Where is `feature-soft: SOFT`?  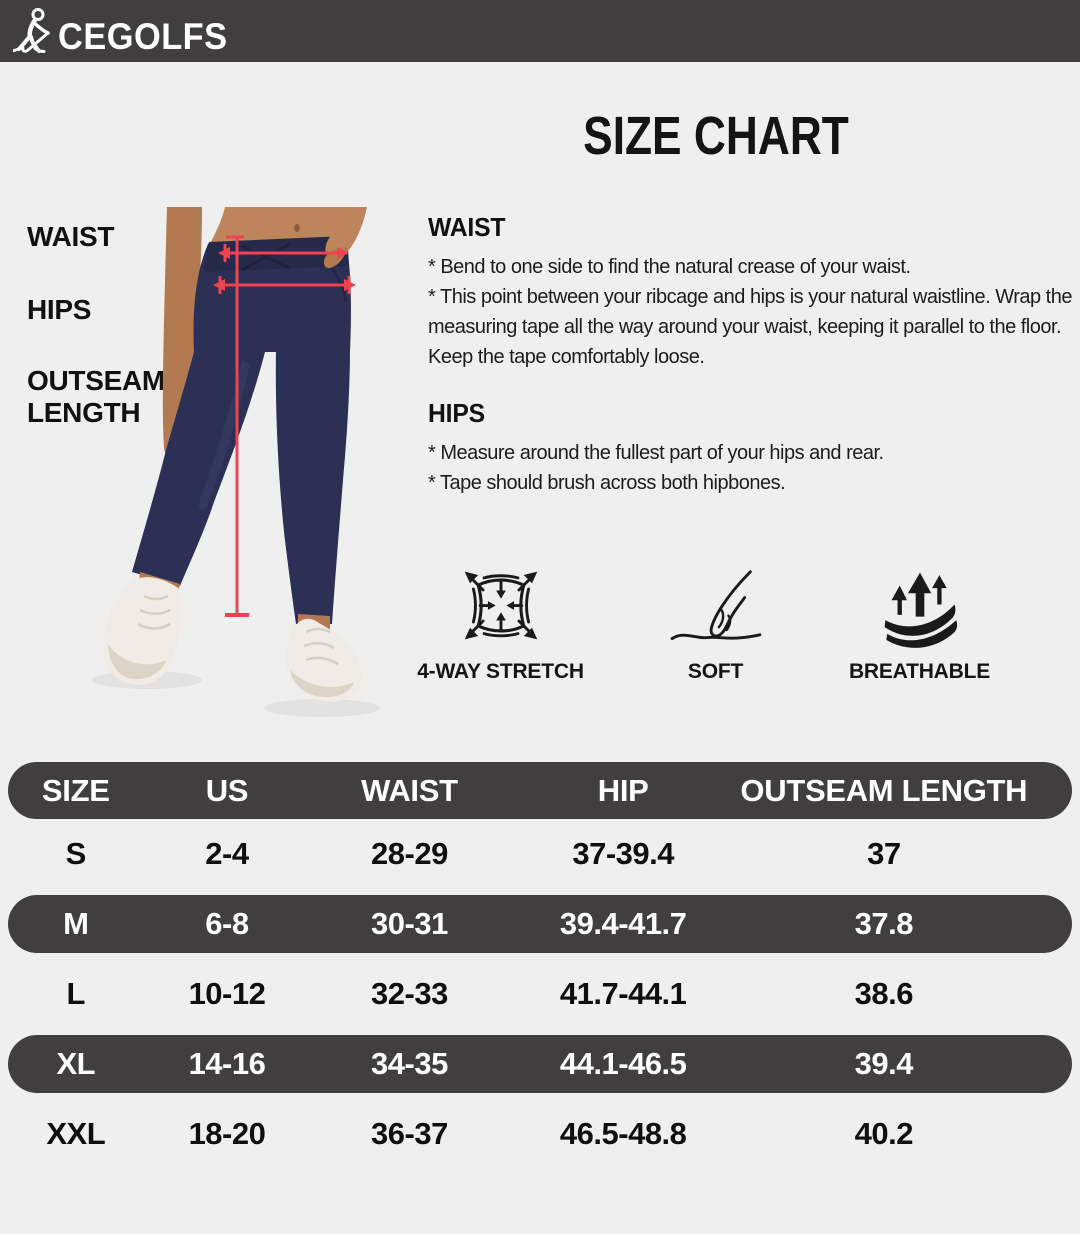
feature-soft: SOFT is located at coordinates (715, 620).